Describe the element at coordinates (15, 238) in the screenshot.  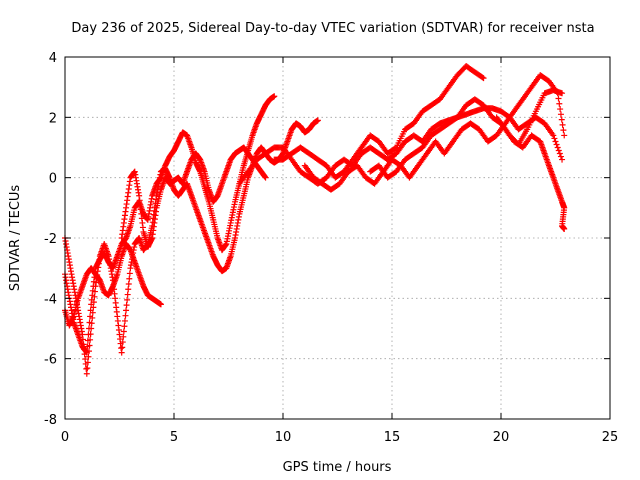
I see `y-axis-label: SDTVAR / TECUs` at that location.